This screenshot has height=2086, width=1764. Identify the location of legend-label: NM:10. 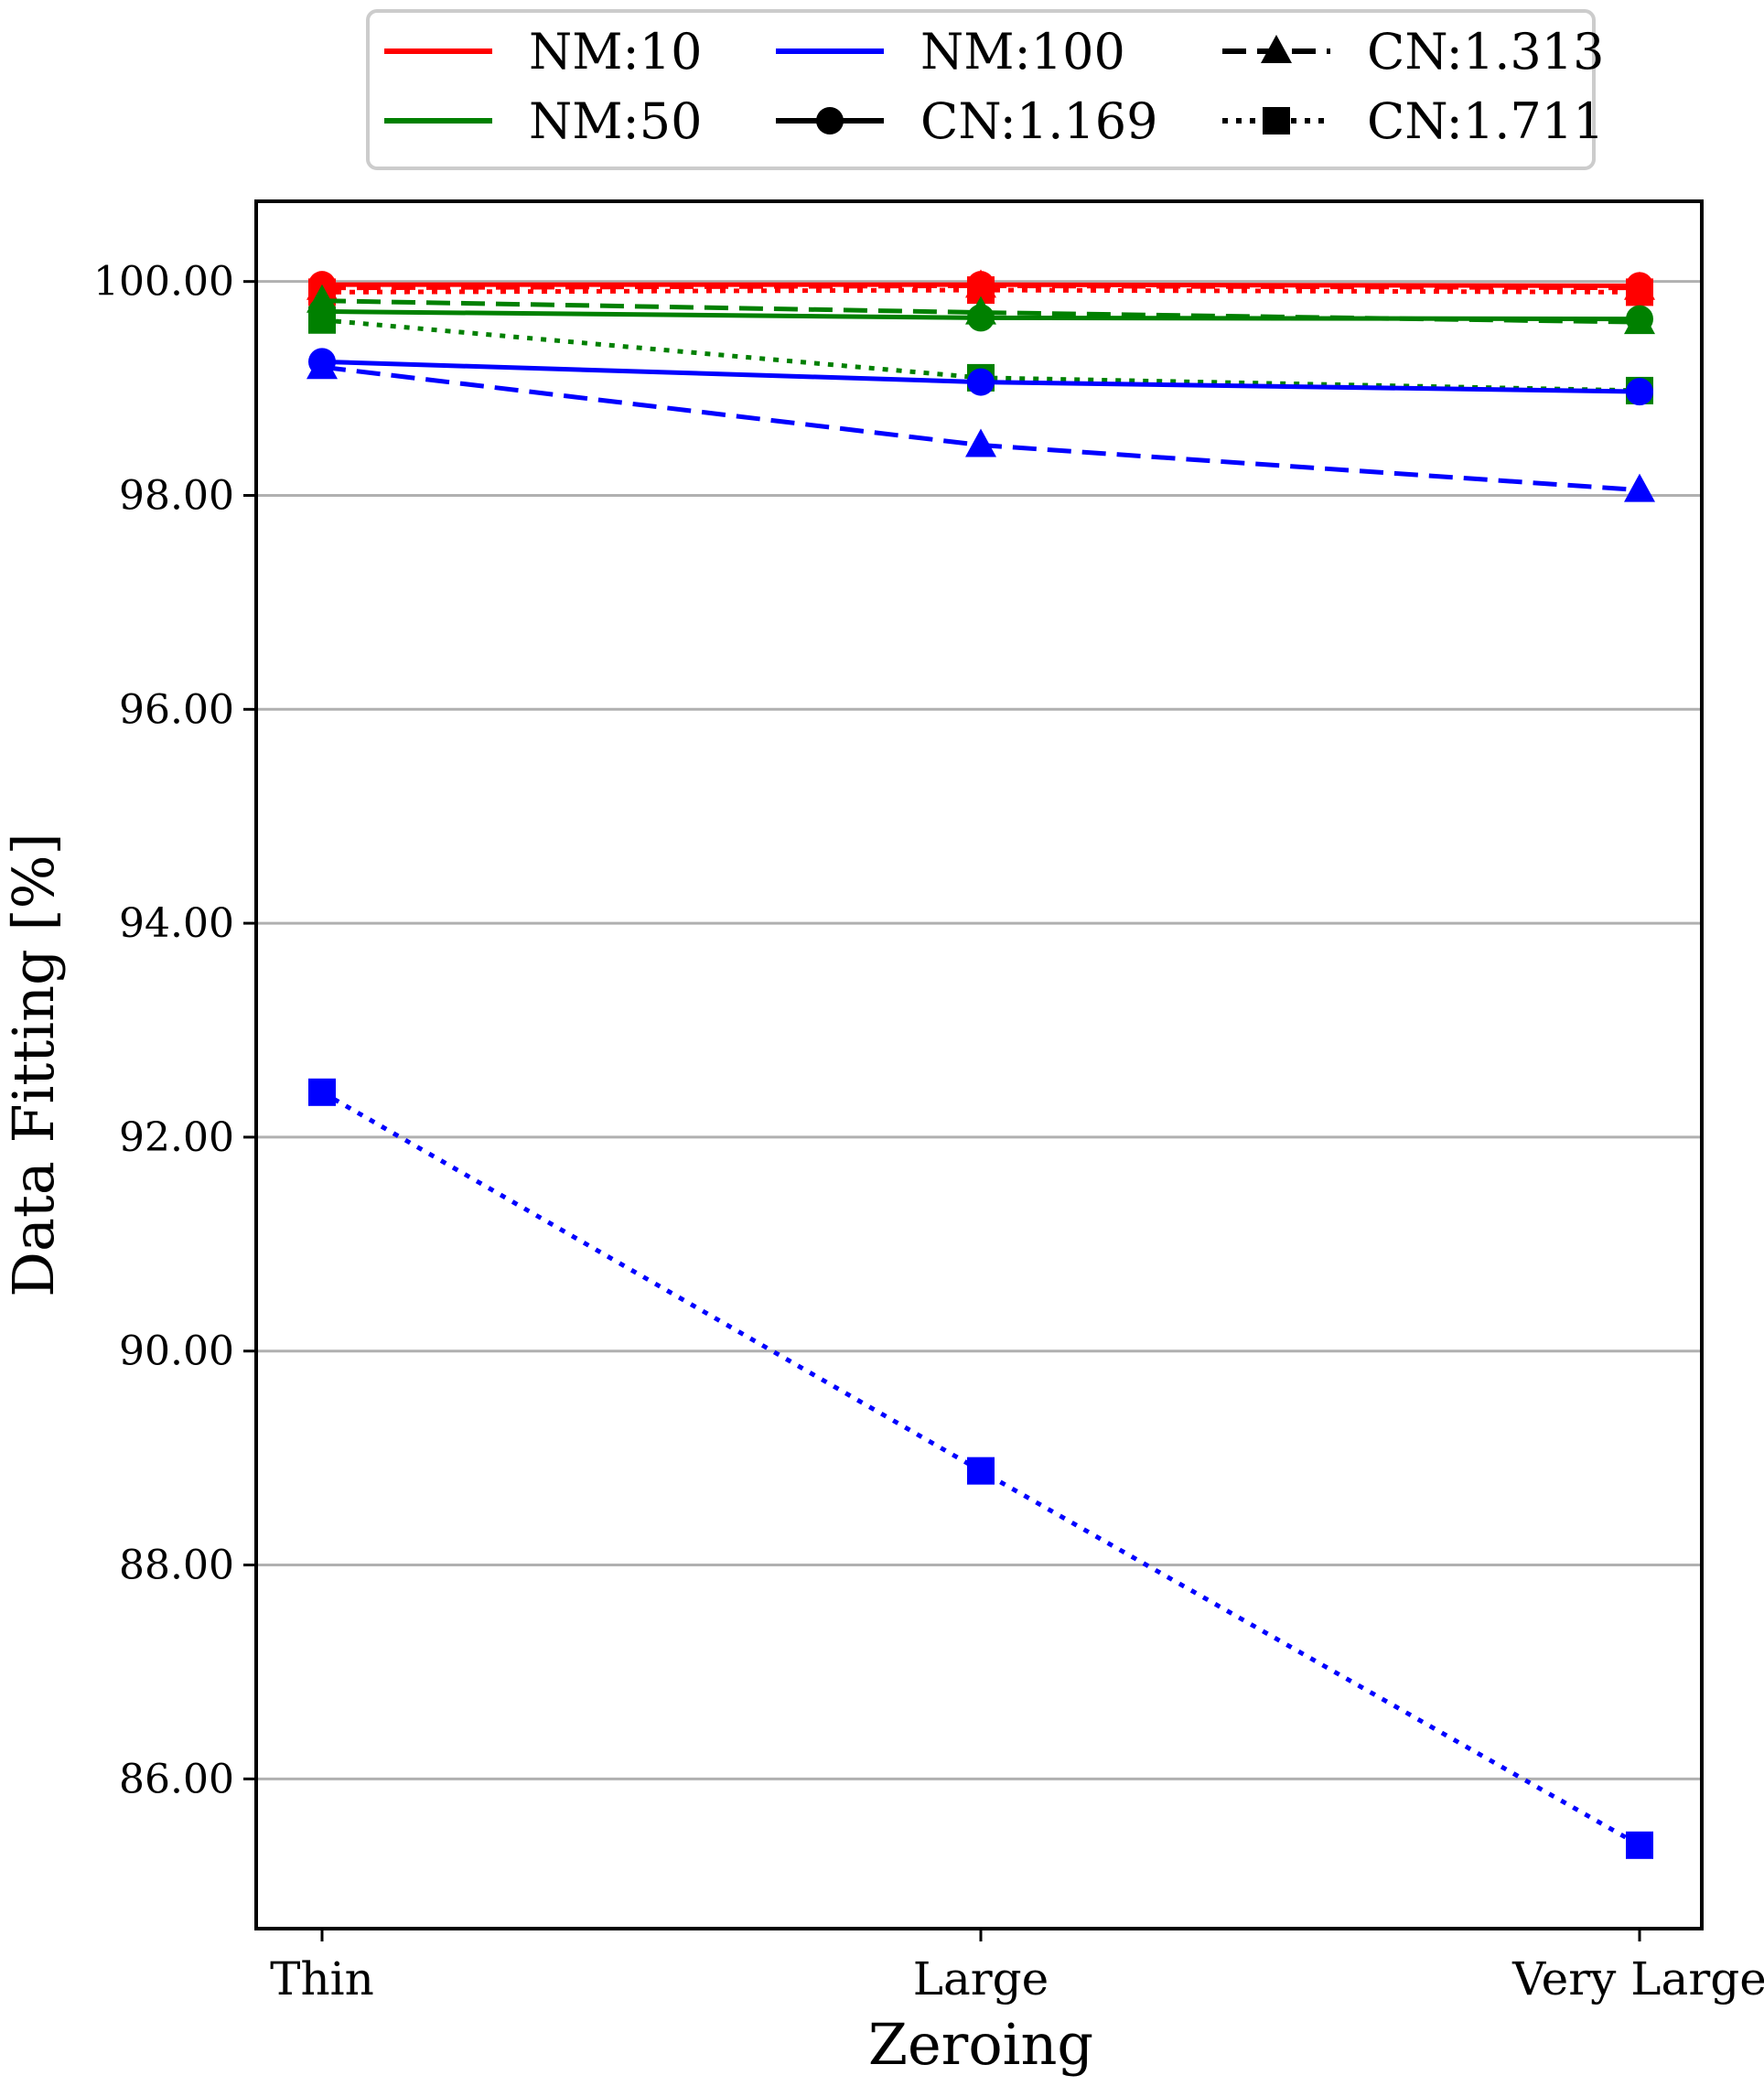
(615, 52).